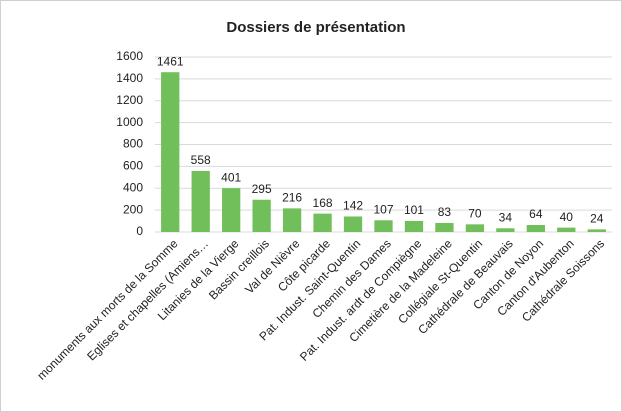 This screenshot has width=622, height=412. What do you see at coordinates (475, 214) in the screenshot?
I see `data-label: 70` at bounding box center [475, 214].